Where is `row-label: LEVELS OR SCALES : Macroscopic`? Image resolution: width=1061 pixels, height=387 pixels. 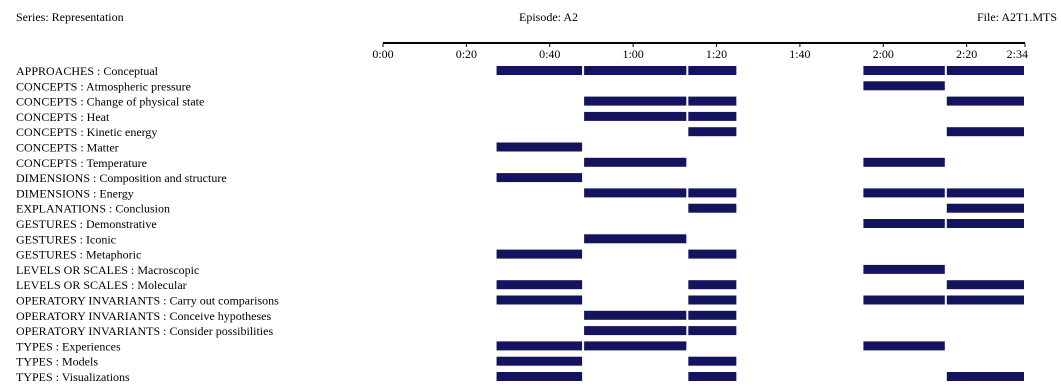 row-label: LEVELS OR SCALES : Macroscopic is located at coordinates (107, 270).